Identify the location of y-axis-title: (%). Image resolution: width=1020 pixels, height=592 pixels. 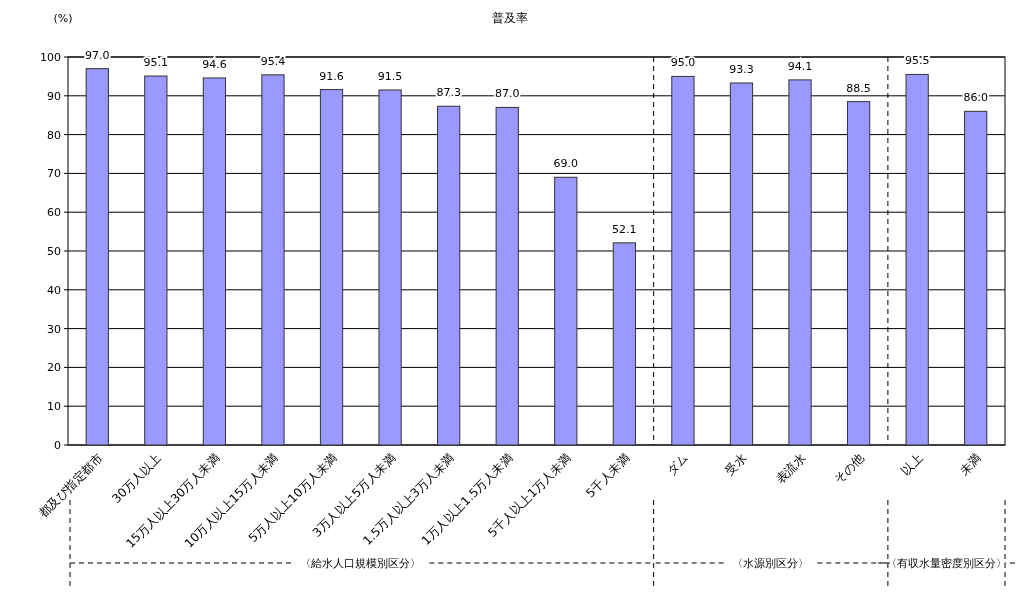
(63, 18).